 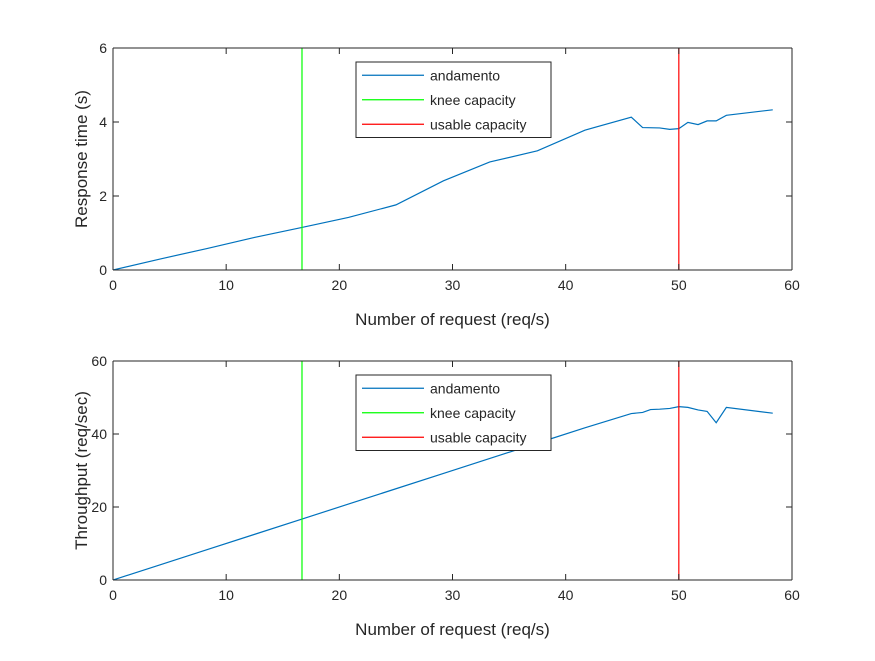 I want to click on y-tick-label: 60, so click(x=99, y=361).